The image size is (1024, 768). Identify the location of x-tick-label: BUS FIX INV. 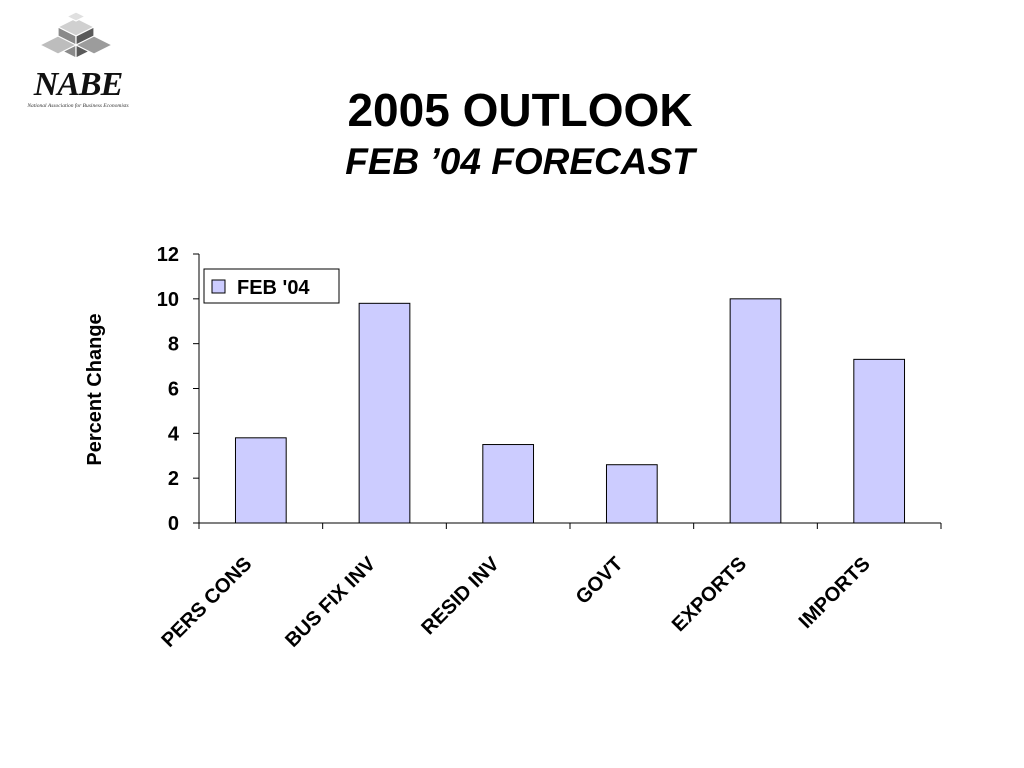
(330, 602).